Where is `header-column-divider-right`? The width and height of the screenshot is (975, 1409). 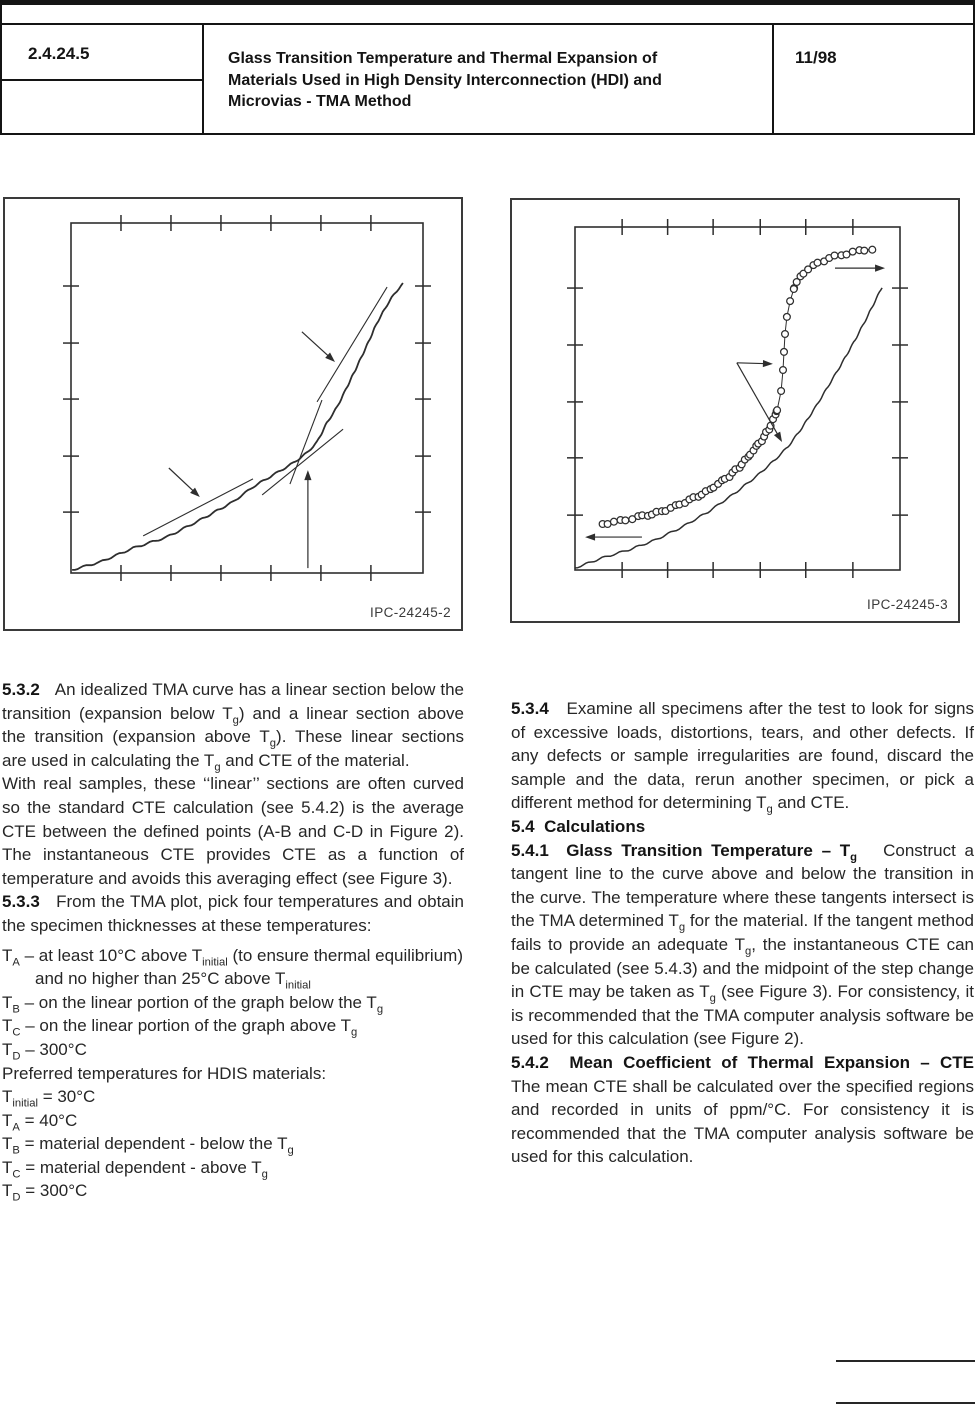
header-column-divider-right is located at coordinates (773, 80).